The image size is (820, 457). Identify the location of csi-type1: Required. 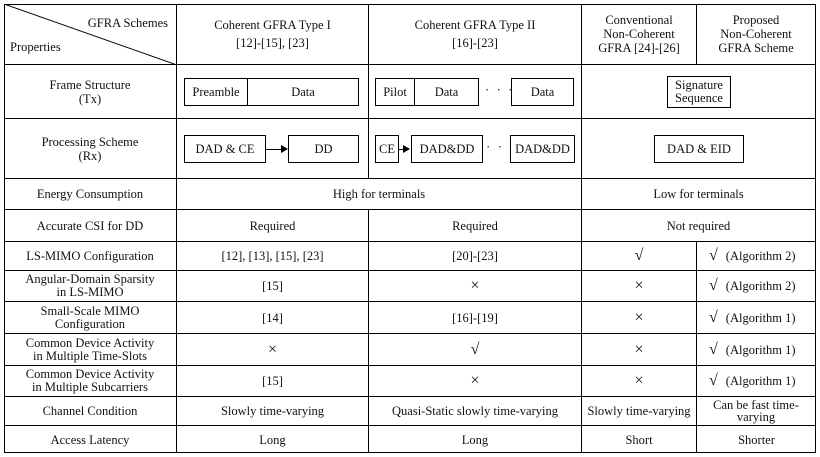
(273, 226).